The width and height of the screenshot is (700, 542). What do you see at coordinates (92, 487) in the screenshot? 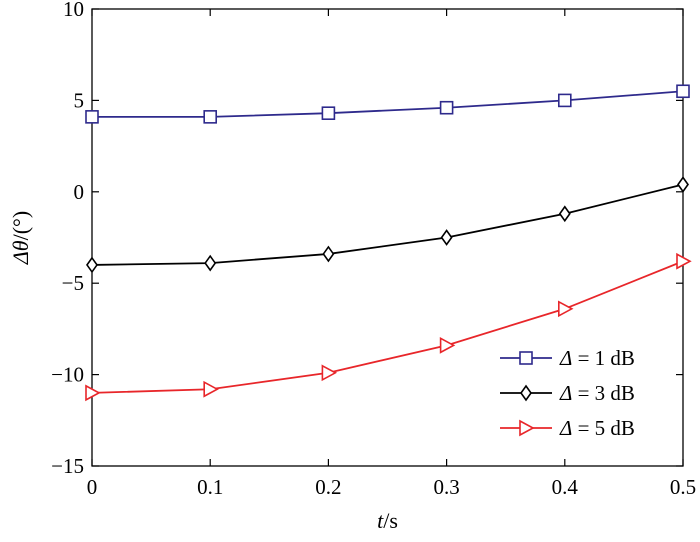
I see `x-tick-label: 0` at bounding box center [92, 487].